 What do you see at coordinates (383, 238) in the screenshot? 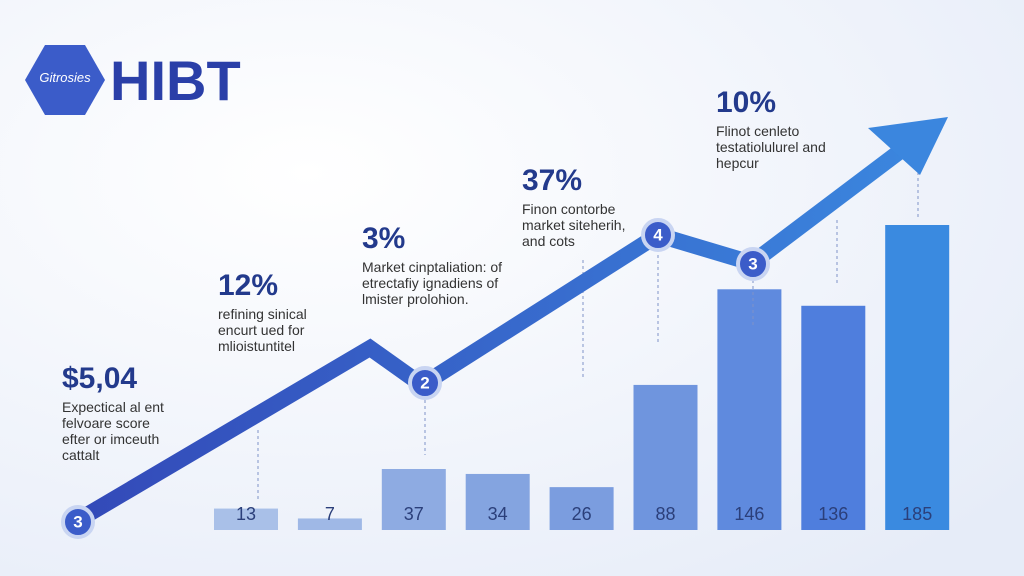
I see `annotation-title: 3%` at bounding box center [383, 238].